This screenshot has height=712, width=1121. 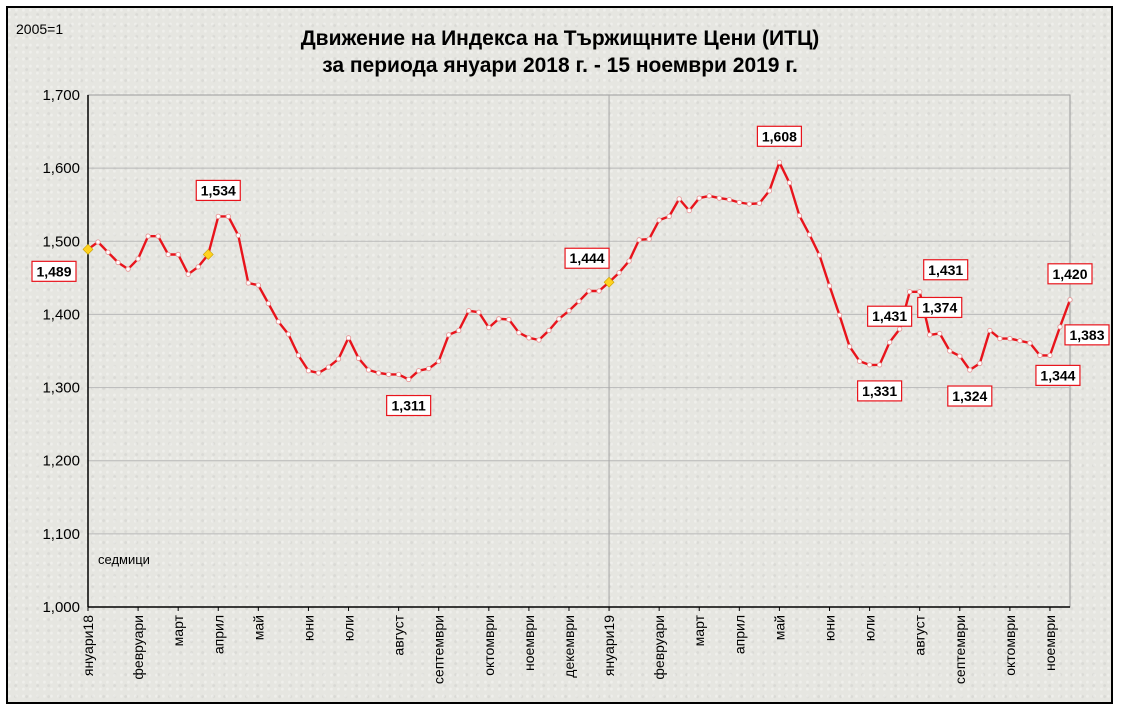 I want to click on annotation-text: 1,444, so click(x=587, y=258).